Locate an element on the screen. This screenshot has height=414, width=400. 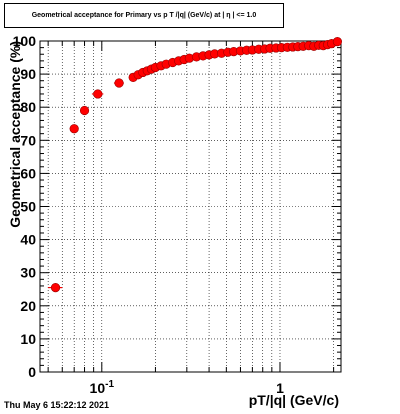
y-tick-label: 40 is located at coordinates (28, 240).